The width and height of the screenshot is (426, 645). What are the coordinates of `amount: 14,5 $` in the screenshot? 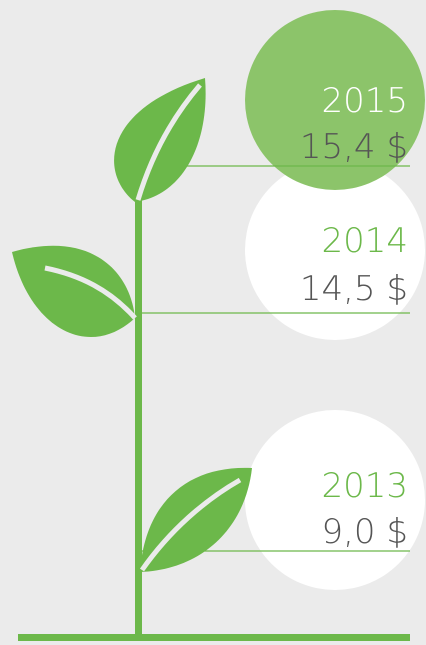 It's located at (354, 289).